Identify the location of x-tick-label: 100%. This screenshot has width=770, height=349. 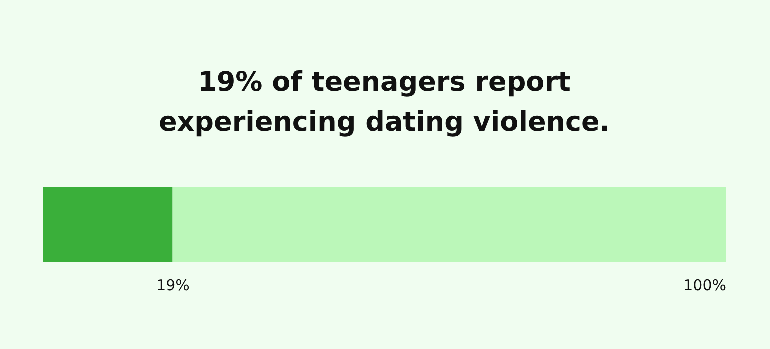
(705, 285).